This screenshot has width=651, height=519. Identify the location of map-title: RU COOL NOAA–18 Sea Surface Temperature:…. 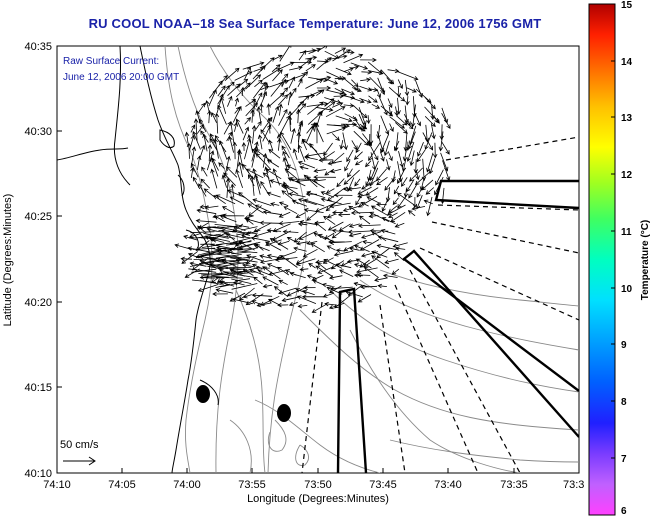
(315, 23).